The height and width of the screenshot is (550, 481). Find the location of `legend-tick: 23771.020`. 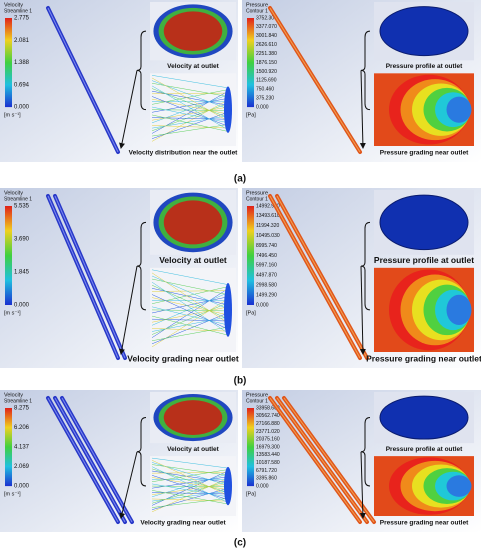

legend-tick: 23771.020 is located at coordinates (268, 432).